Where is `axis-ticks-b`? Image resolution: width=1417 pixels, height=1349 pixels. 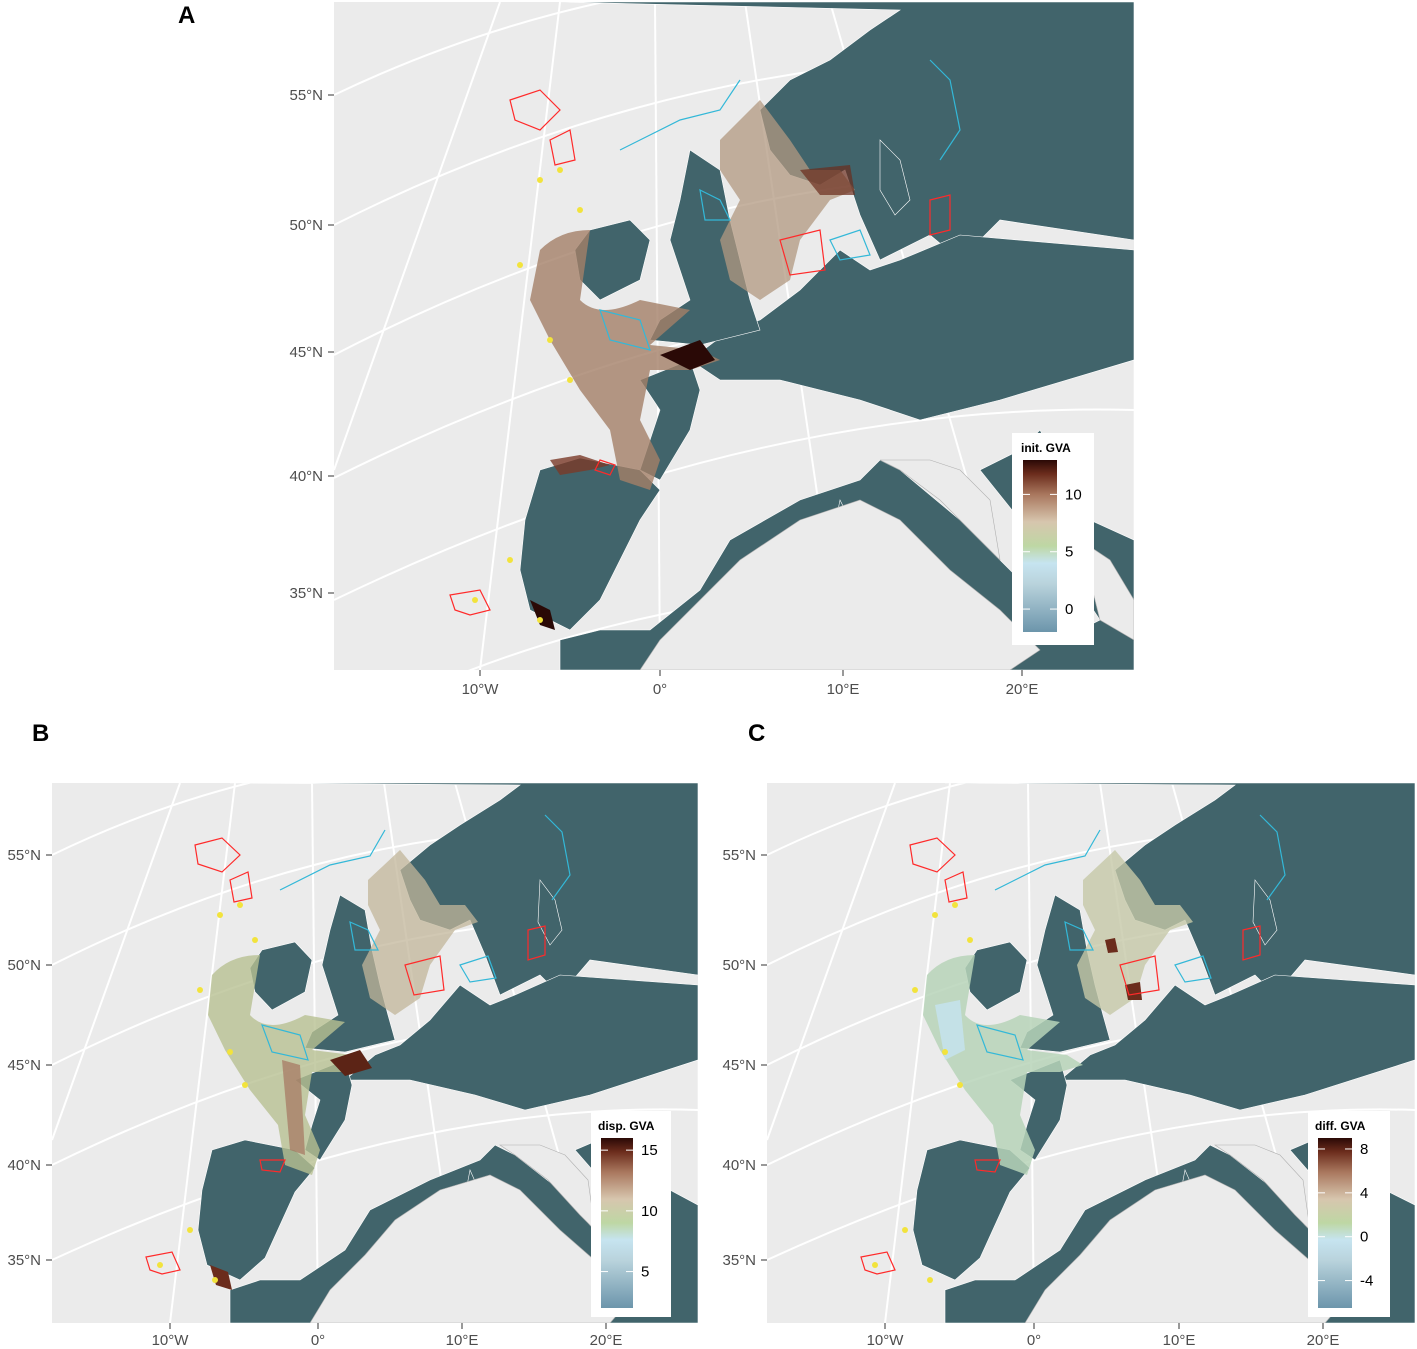
axis-ticks-b is located at coordinates (326, 1091).